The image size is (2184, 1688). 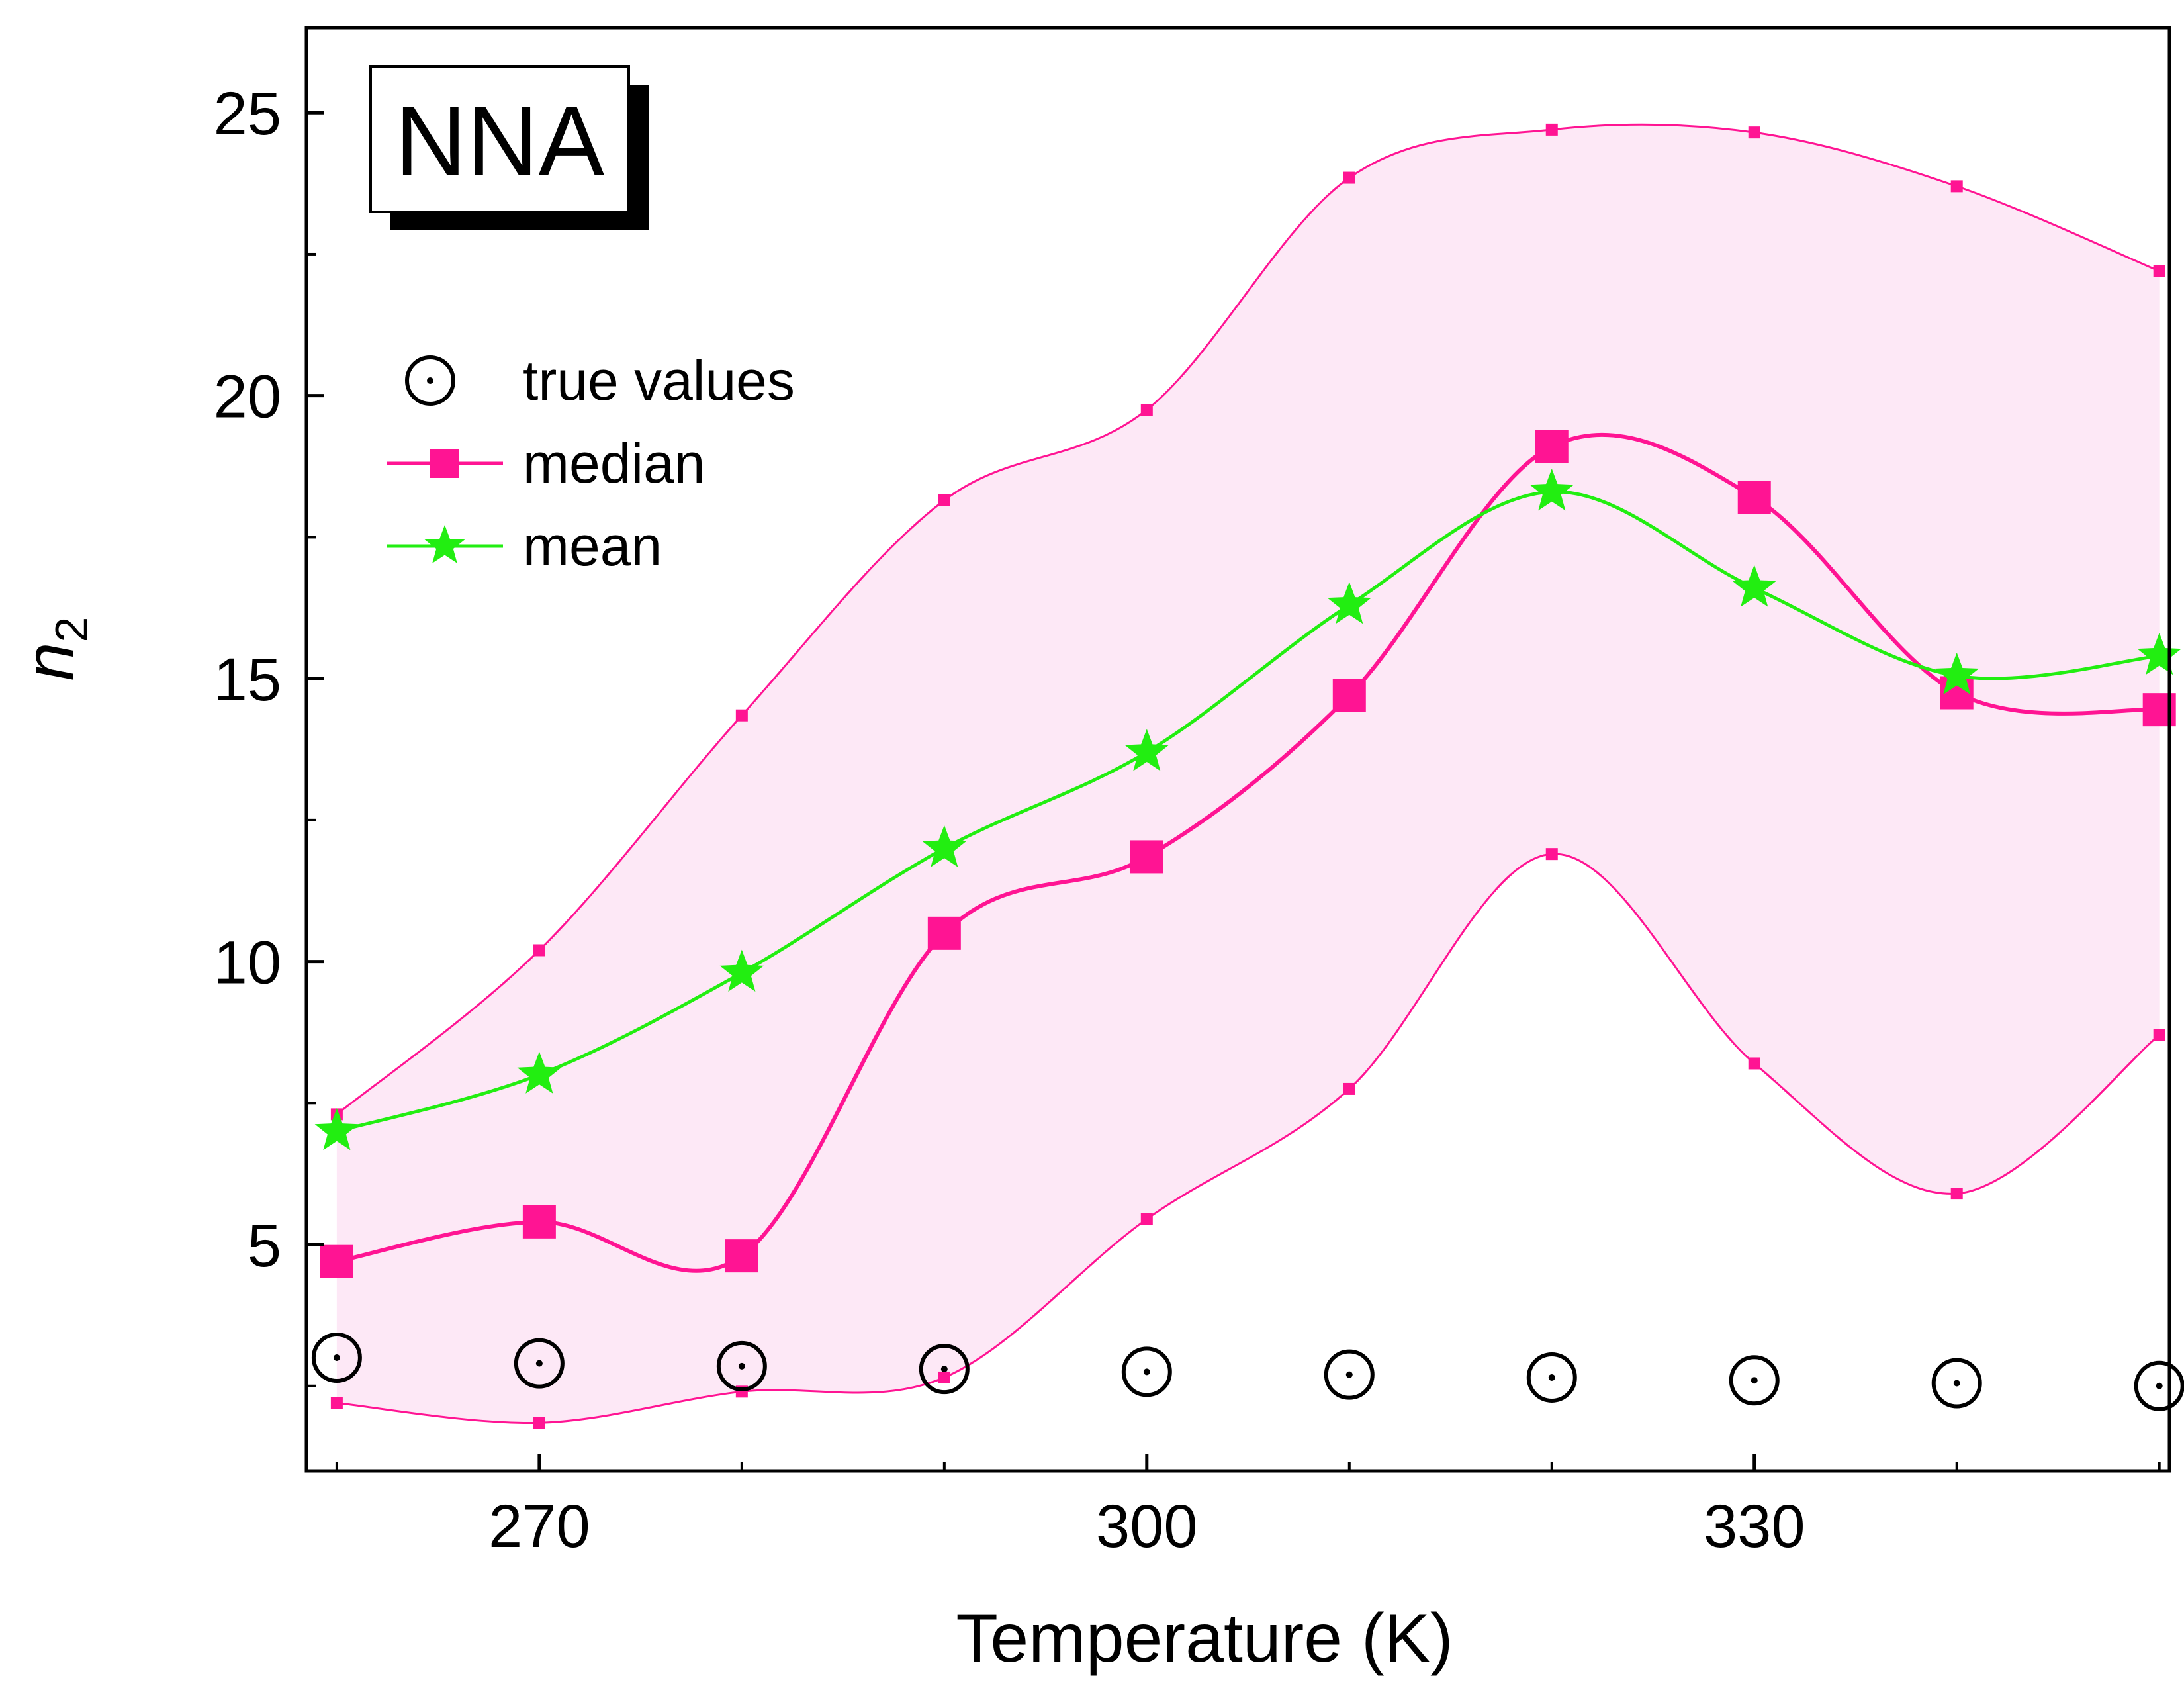 I want to click on legend-item-mean: mean, so click(x=524, y=546).